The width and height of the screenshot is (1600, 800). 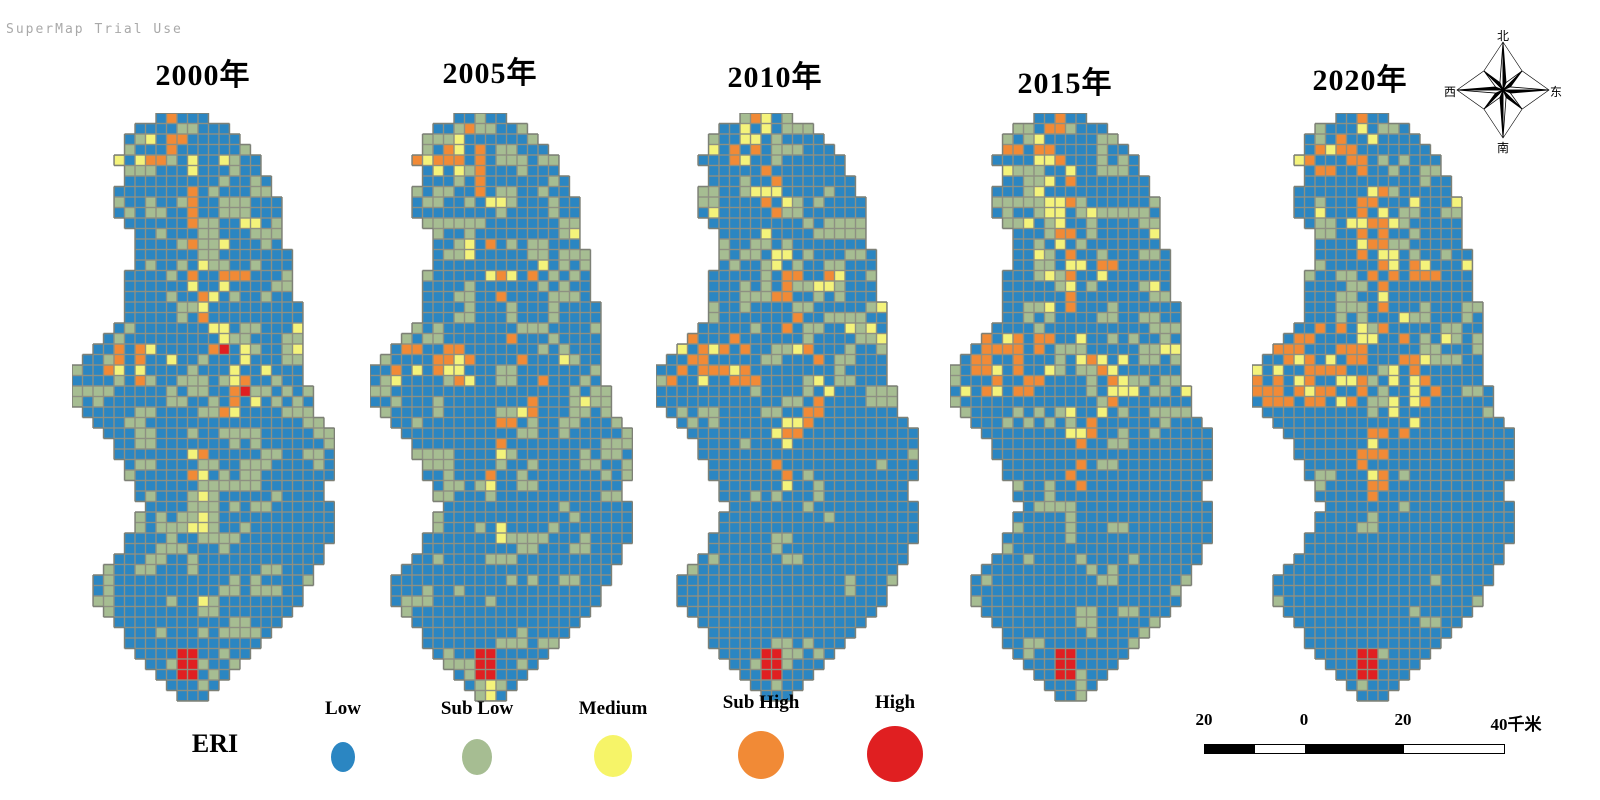 What do you see at coordinates (1204, 719) in the screenshot?
I see `scalebar-label-20-left: 20` at bounding box center [1204, 719].